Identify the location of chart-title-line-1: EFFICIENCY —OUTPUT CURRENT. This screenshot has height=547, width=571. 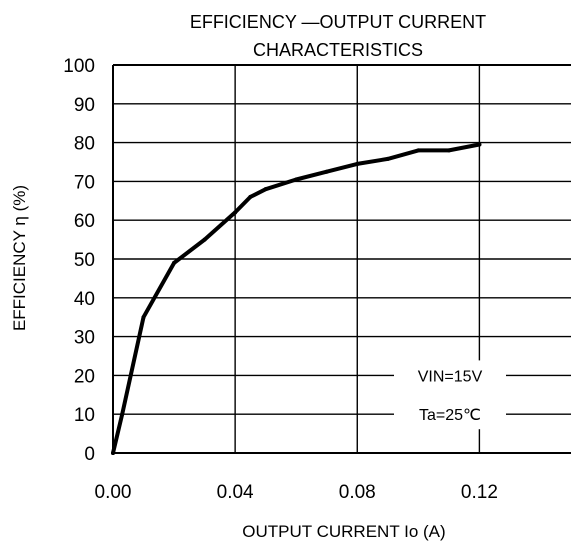
(338, 22).